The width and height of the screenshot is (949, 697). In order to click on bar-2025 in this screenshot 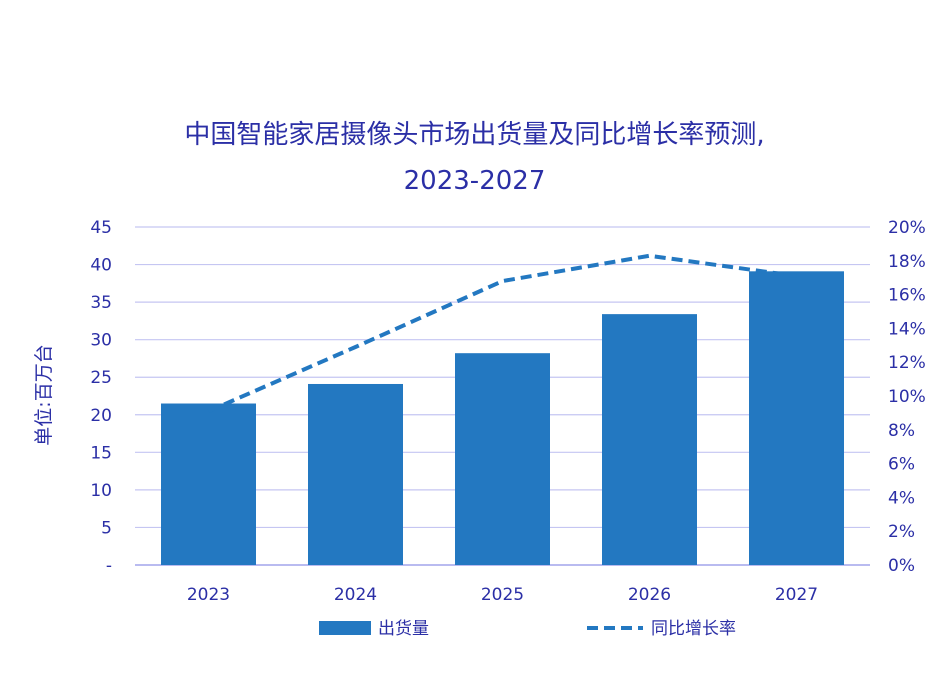, I will do `click(502, 459)`.